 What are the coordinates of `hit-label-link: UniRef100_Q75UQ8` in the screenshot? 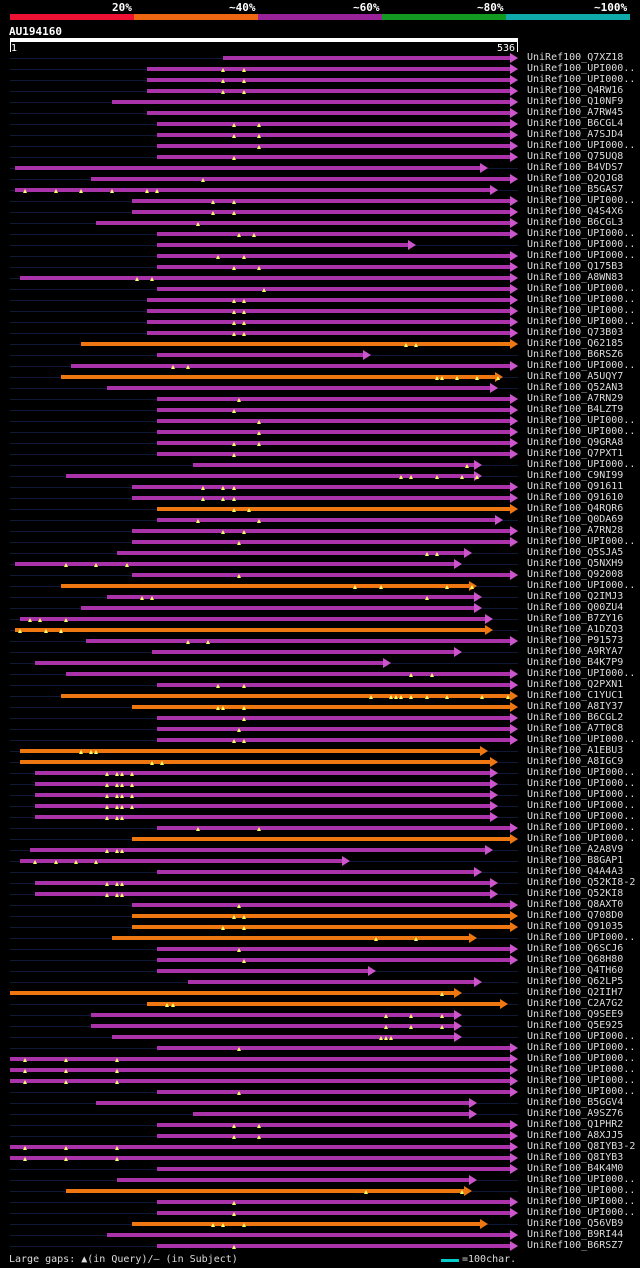 It's located at (575, 156).